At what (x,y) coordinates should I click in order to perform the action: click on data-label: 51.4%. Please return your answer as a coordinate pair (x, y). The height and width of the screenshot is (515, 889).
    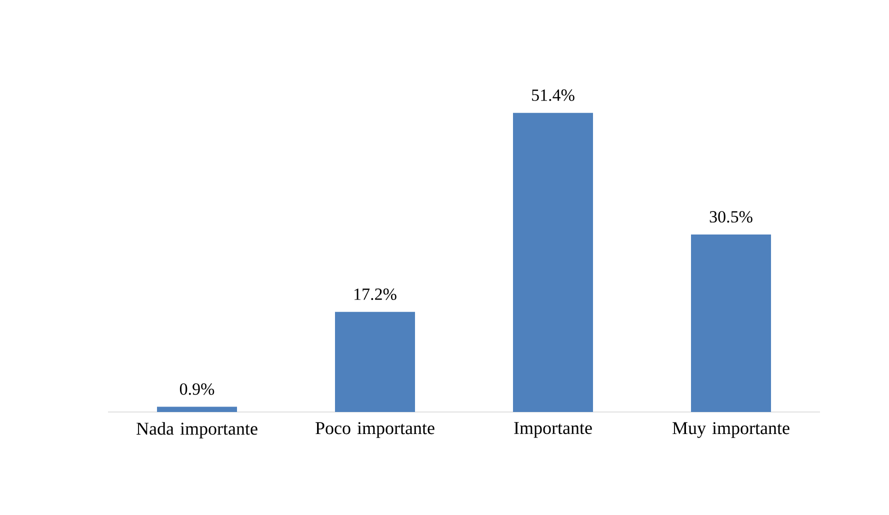
    Looking at the image, I should click on (553, 95).